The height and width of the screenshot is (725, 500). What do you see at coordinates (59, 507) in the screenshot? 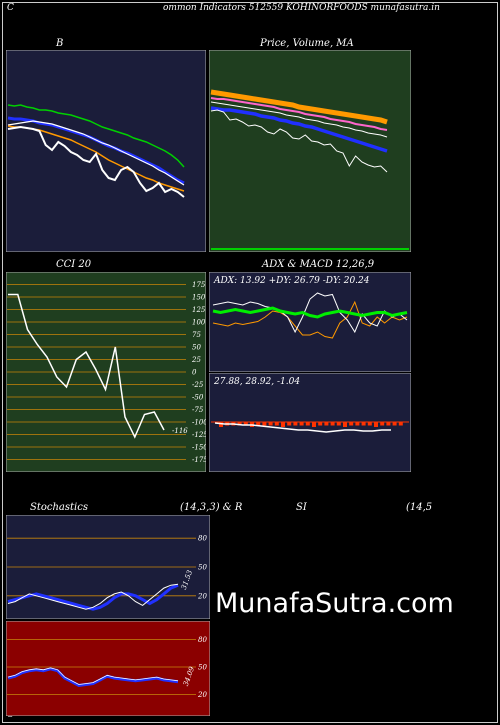
I see `stochastics-title: Stochastics` at bounding box center [59, 507].